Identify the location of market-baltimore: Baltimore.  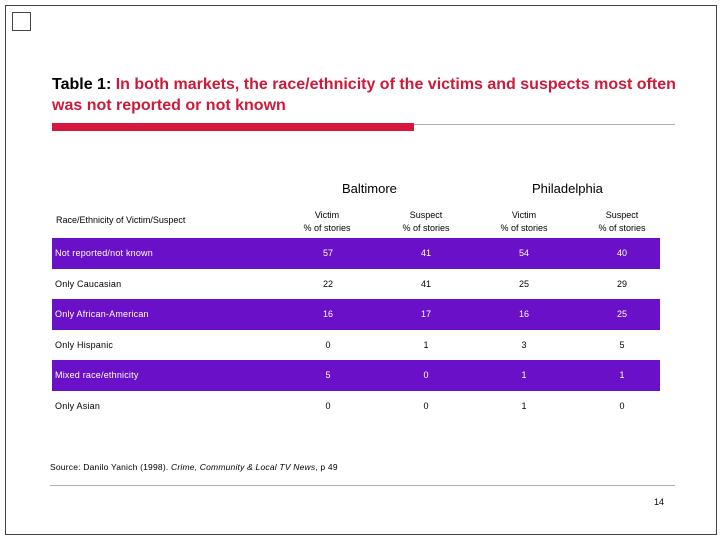
(369, 188).